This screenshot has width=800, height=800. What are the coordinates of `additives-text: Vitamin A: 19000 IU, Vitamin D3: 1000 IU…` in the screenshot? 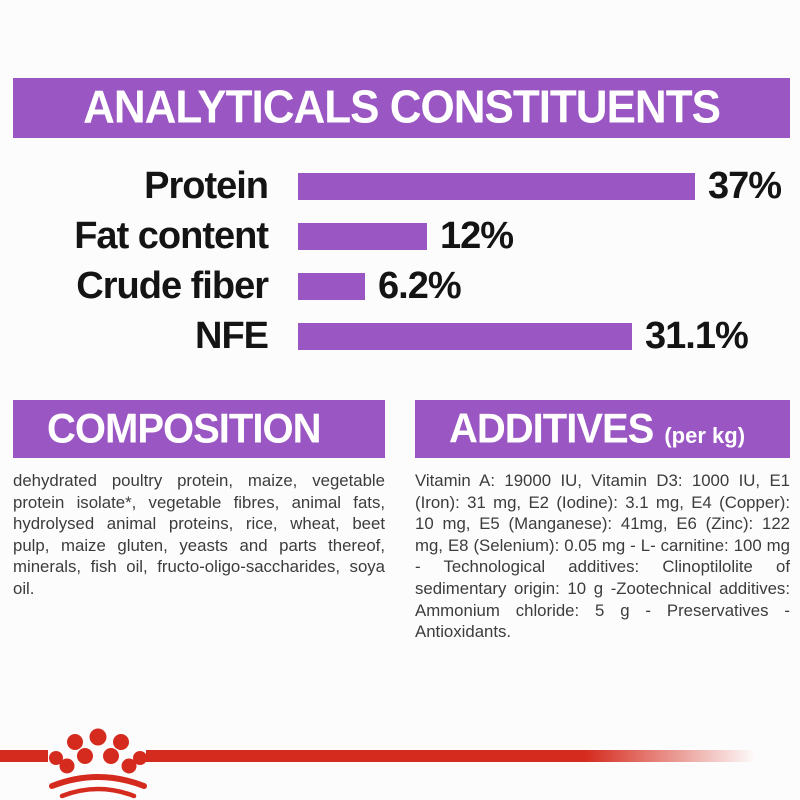 It's located at (602, 556).